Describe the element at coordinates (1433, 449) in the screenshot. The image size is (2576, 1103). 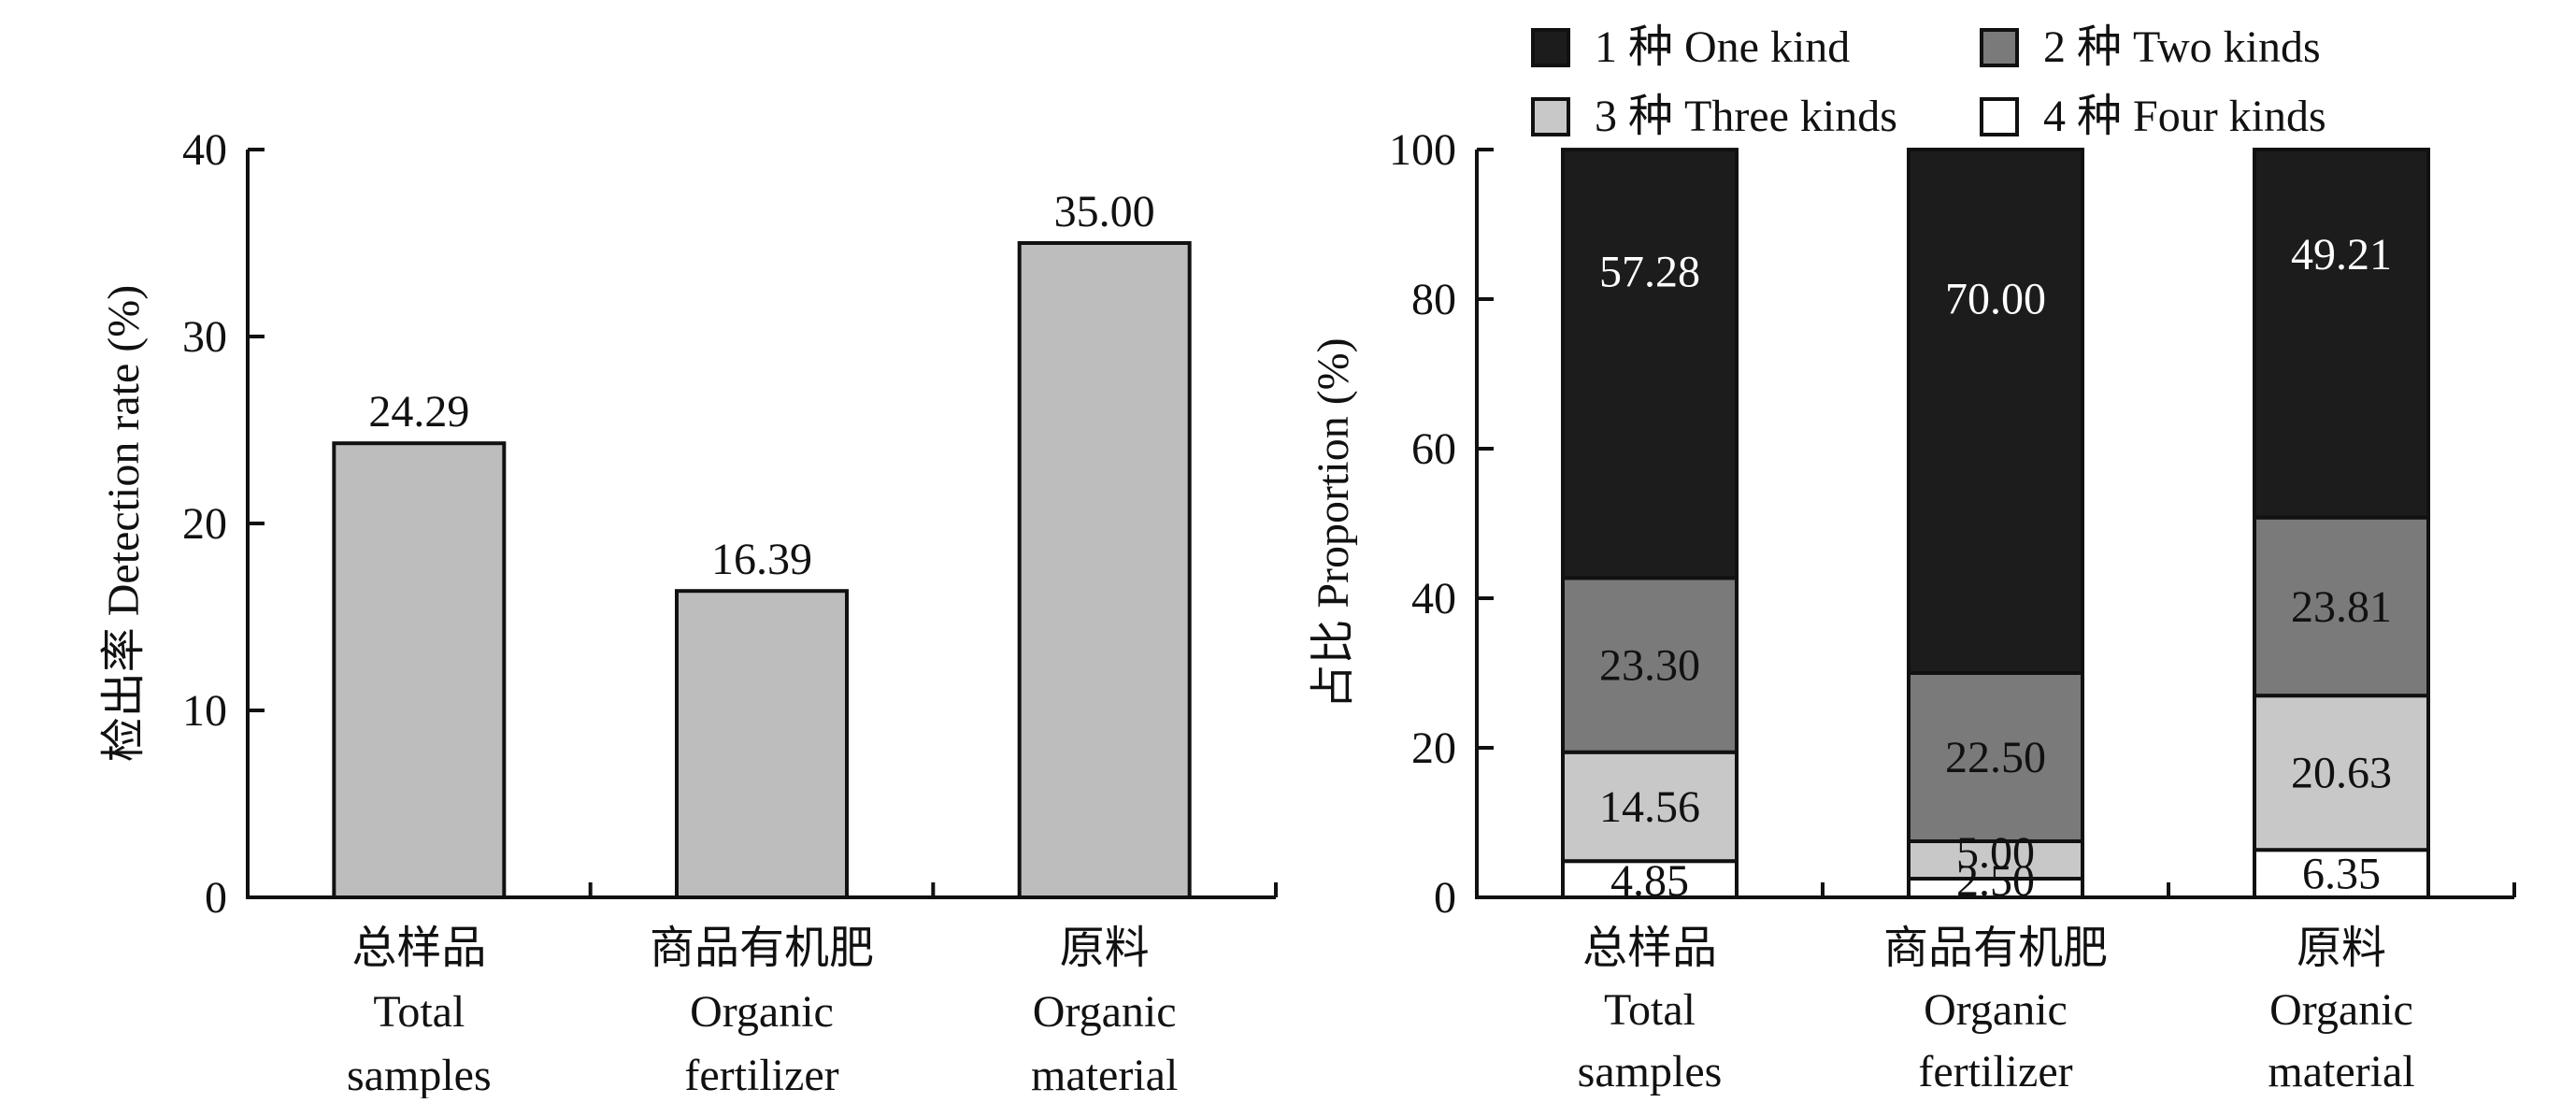
I see `y-tick-label: 60` at that location.